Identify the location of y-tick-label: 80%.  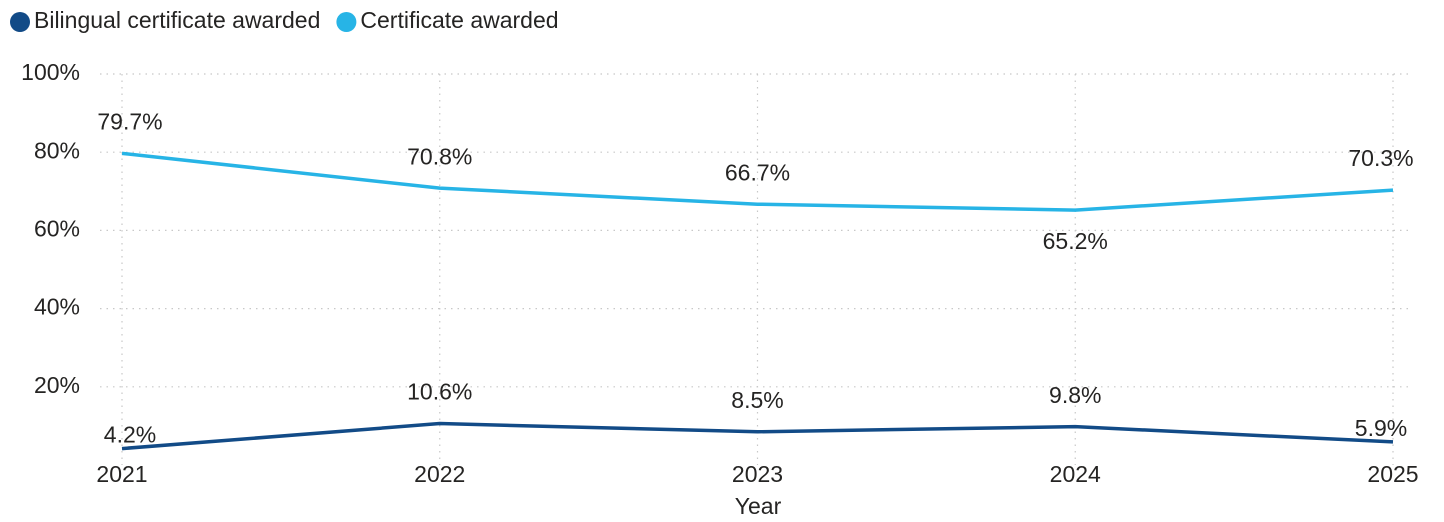
(57, 150).